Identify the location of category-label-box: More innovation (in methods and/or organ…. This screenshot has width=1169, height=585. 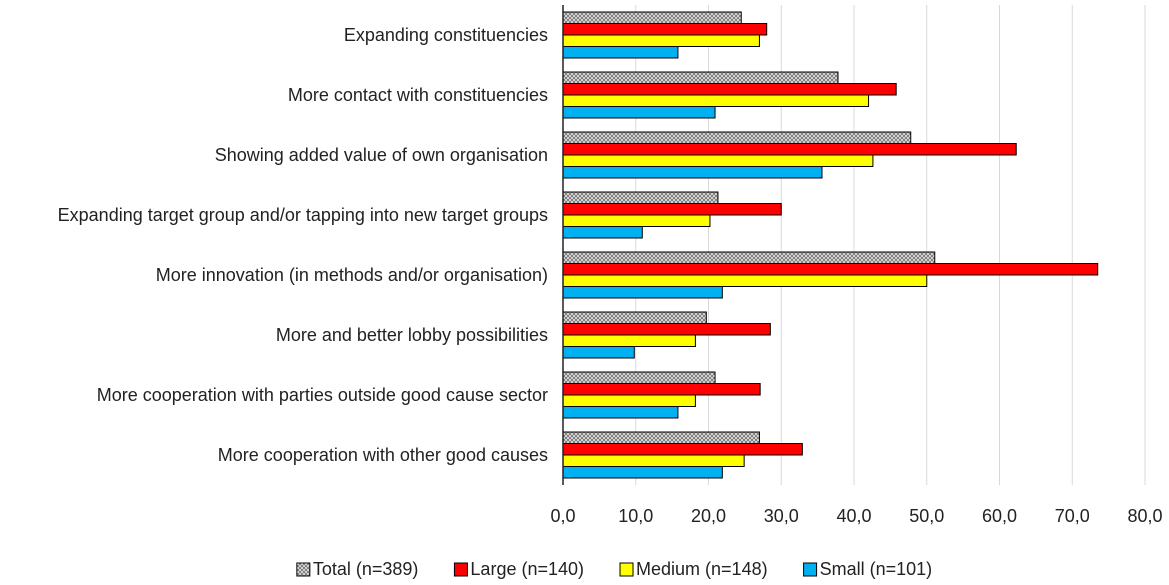
(274, 275).